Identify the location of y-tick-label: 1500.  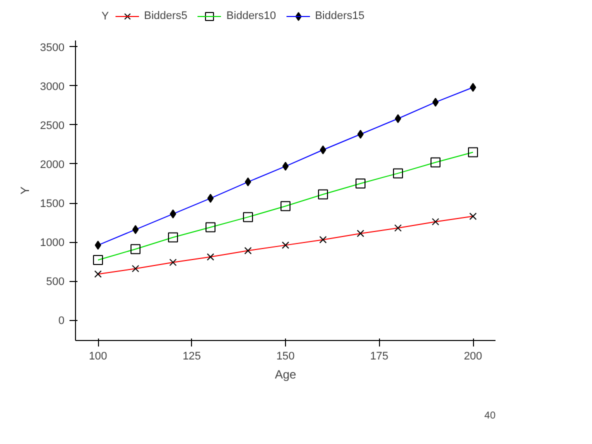
(52, 204).